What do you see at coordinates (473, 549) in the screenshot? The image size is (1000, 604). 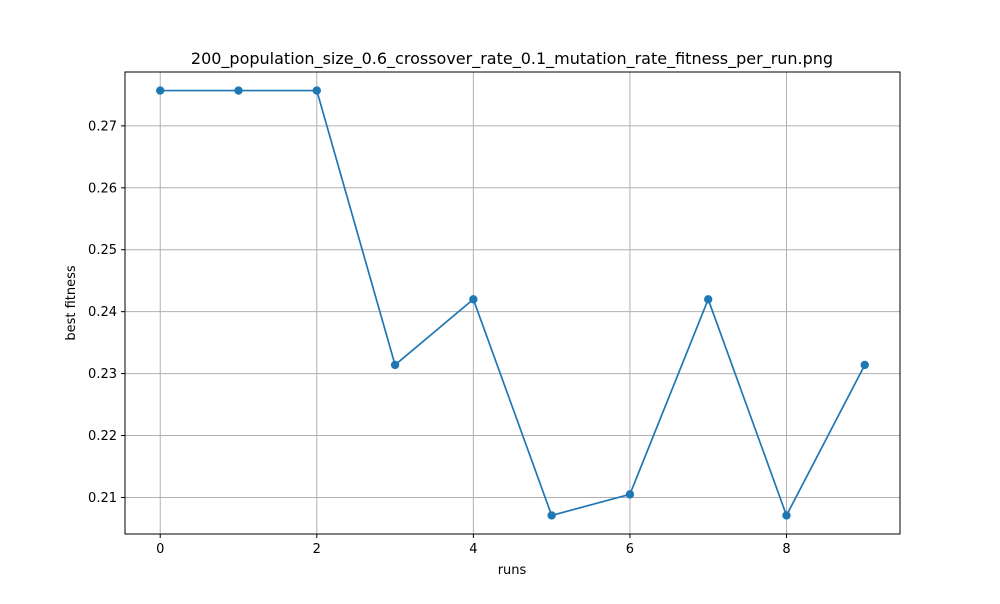 I see `x-tick-label: 4` at bounding box center [473, 549].